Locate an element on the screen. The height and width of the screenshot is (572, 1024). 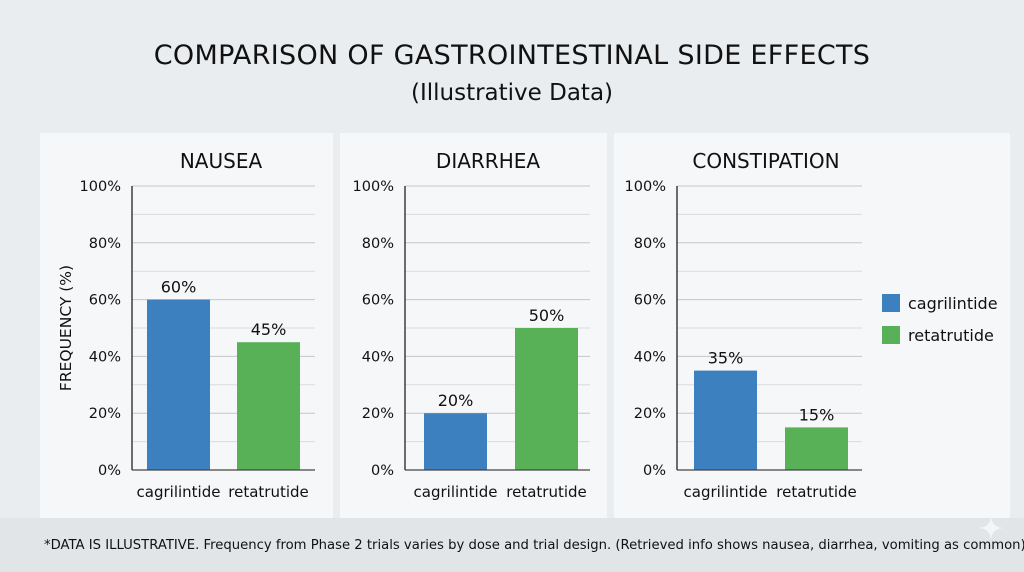
bar-nausea-retatrutide is located at coordinates (268, 406).